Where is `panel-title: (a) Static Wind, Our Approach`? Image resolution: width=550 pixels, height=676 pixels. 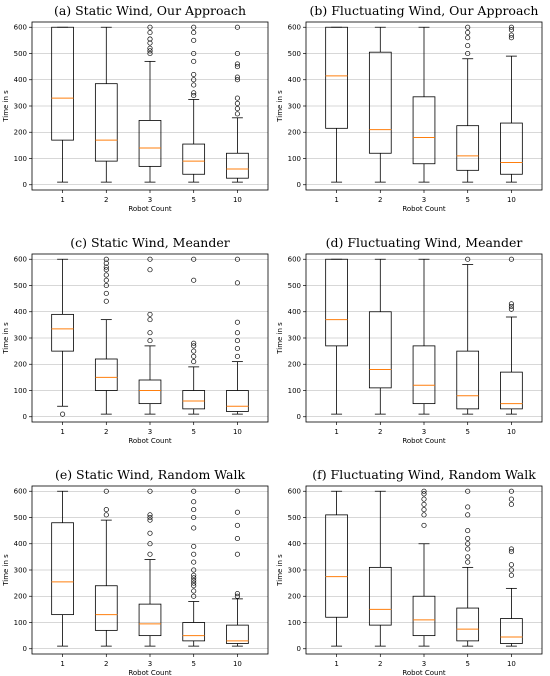 panel-title: (a) Static Wind, Our Approach is located at coordinates (150, 10).